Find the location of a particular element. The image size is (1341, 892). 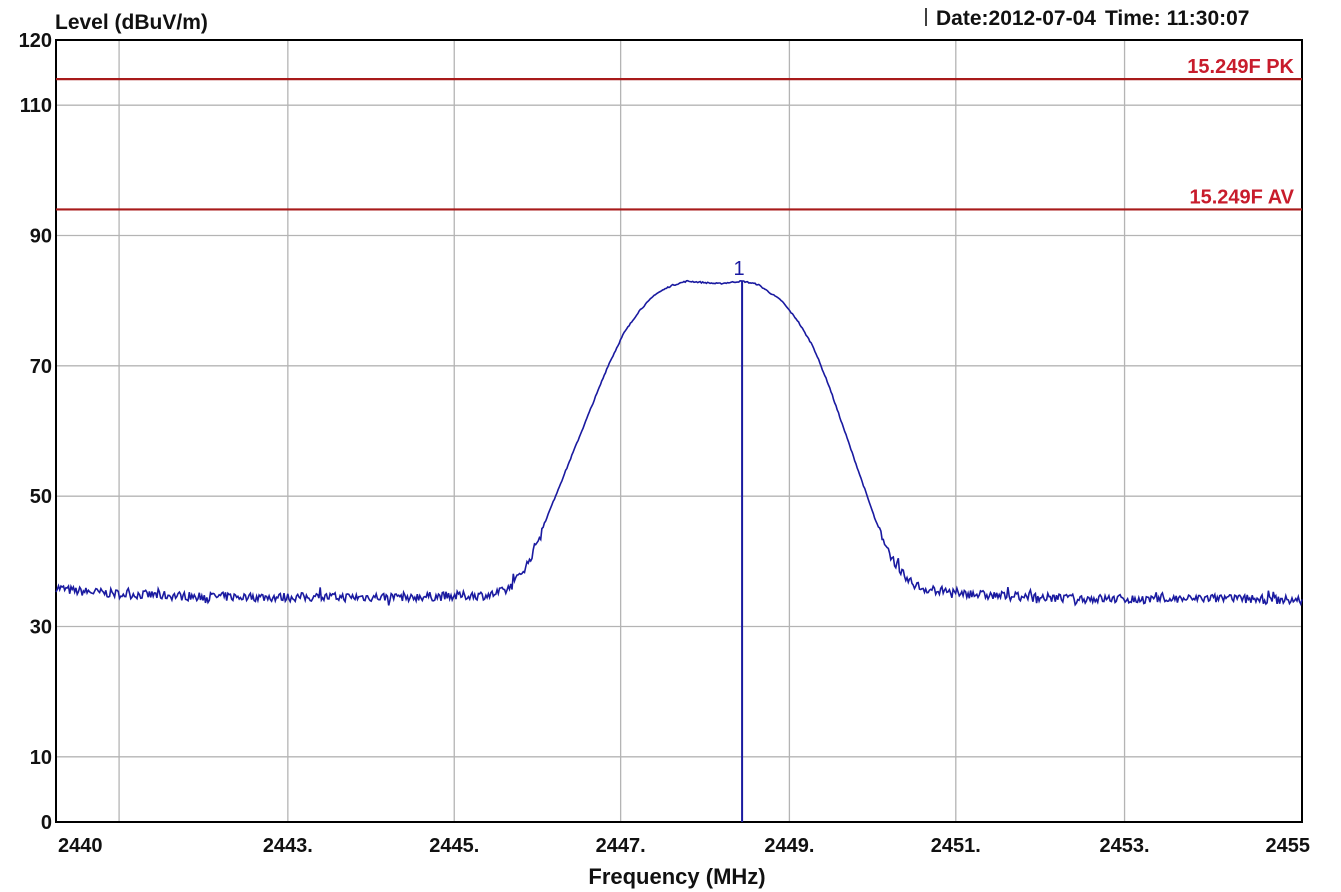

x-tick-label: 2443. is located at coordinates (288, 846).